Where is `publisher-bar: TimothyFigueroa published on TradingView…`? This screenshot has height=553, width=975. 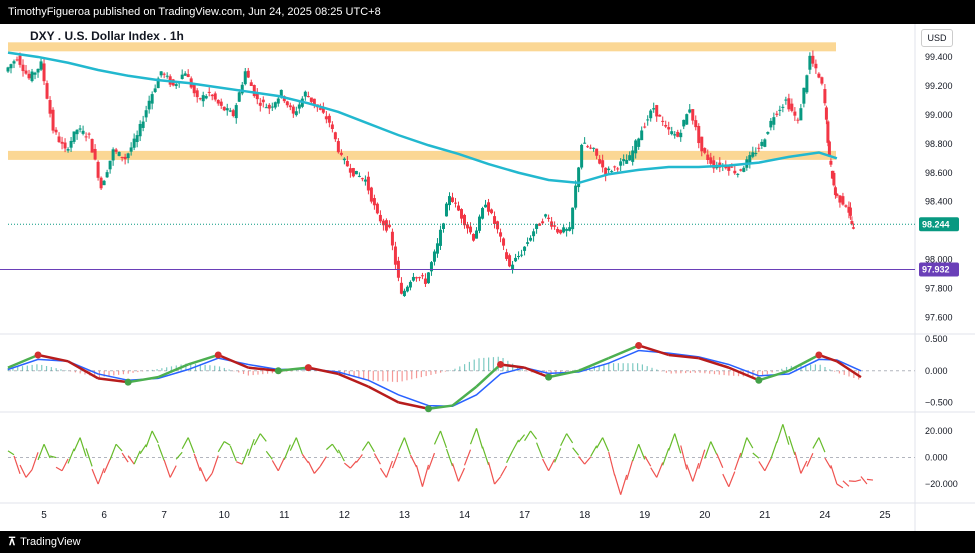
publisher-bar: TimothyFigueroa published on TradingView… is located at coordinates (487, 12).